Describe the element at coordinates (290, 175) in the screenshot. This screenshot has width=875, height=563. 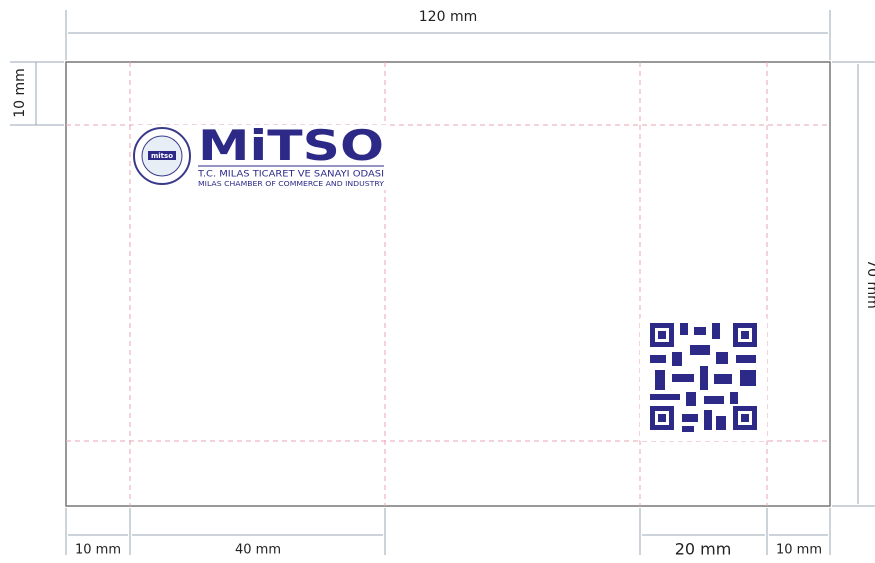
I see `logo-line1: T.C. MILAS TICARET VE SANAYI ODASI` at that location.